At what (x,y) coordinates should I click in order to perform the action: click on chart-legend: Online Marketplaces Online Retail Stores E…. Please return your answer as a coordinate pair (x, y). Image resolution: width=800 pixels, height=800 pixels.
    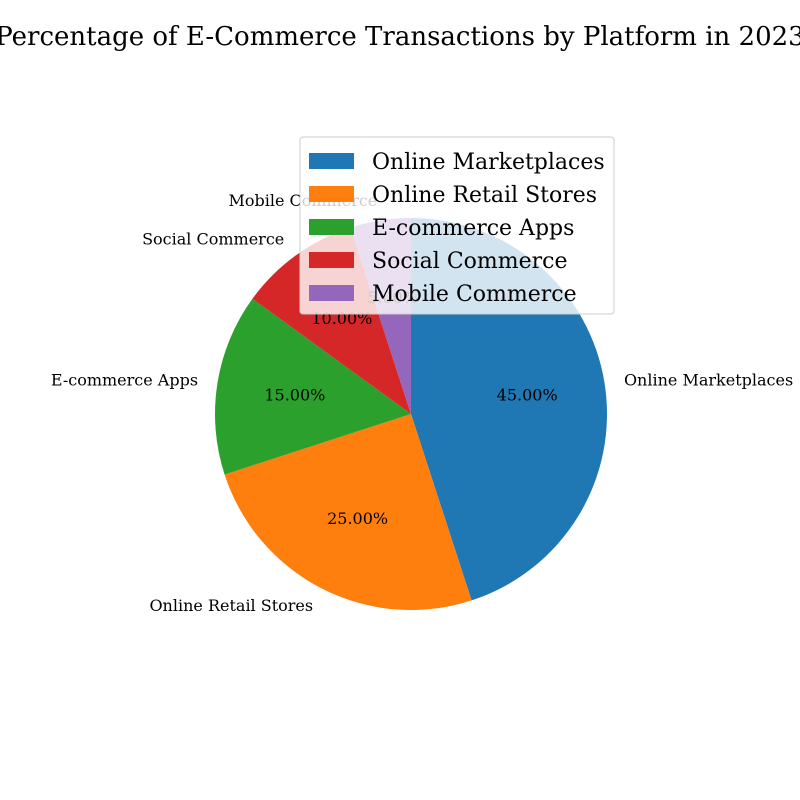
    Looking at the image, I should click on (457, 225).